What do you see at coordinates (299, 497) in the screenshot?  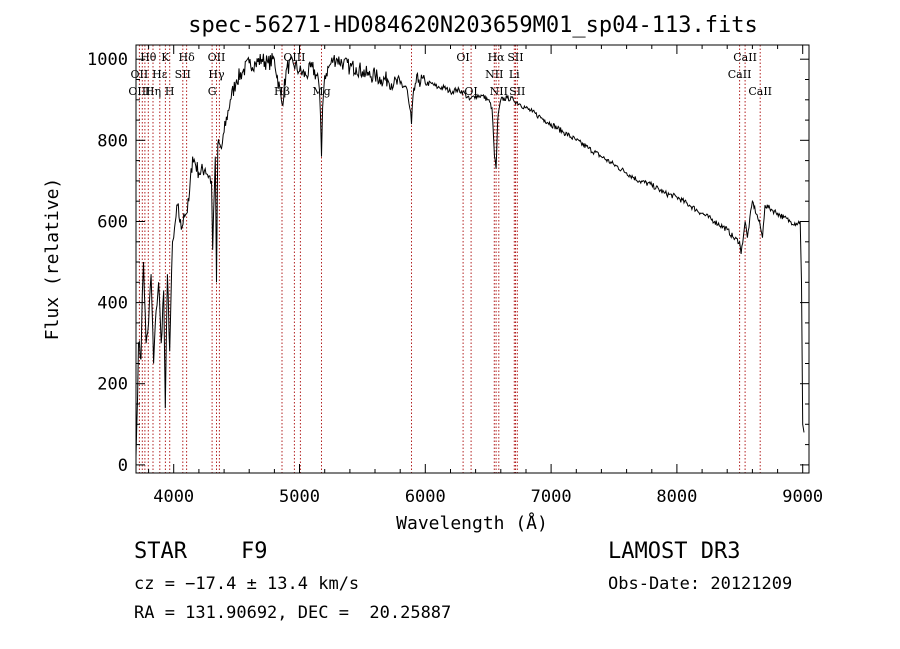 I see `x-tick-label: 5000` at bounding box center [299, 497].